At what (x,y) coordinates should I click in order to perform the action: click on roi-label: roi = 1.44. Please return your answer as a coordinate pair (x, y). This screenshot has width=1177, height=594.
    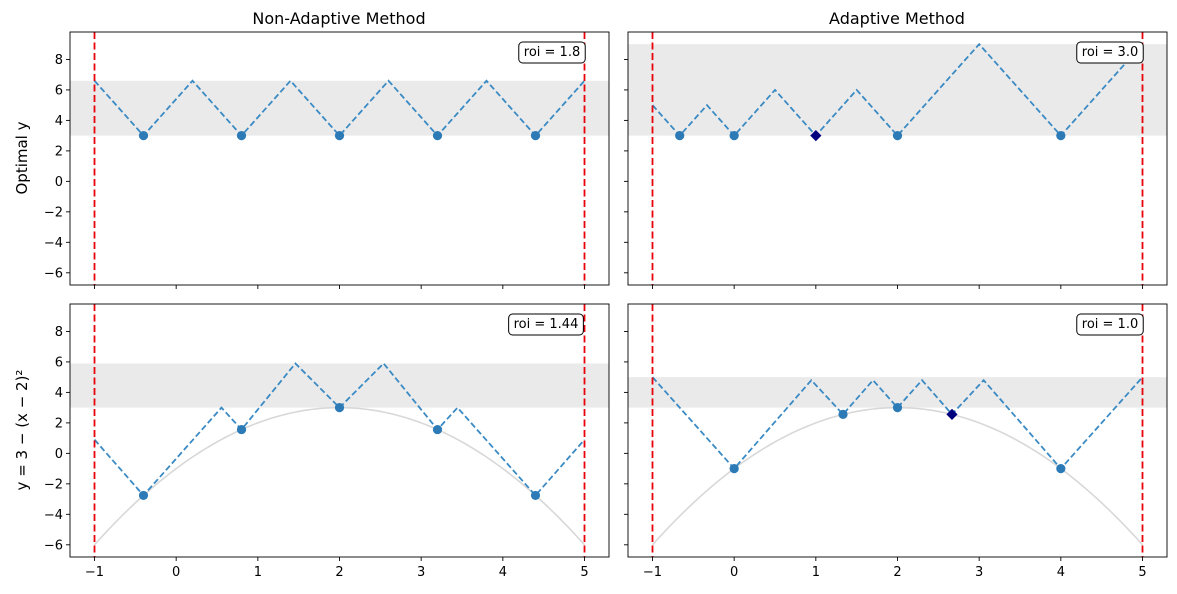
    Looking at the image, I should click on (546, 324).